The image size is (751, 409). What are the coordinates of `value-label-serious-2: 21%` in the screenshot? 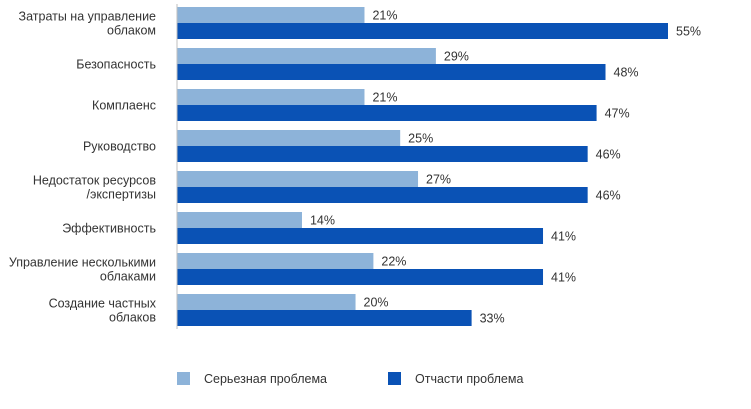 It's located at (384, 98).